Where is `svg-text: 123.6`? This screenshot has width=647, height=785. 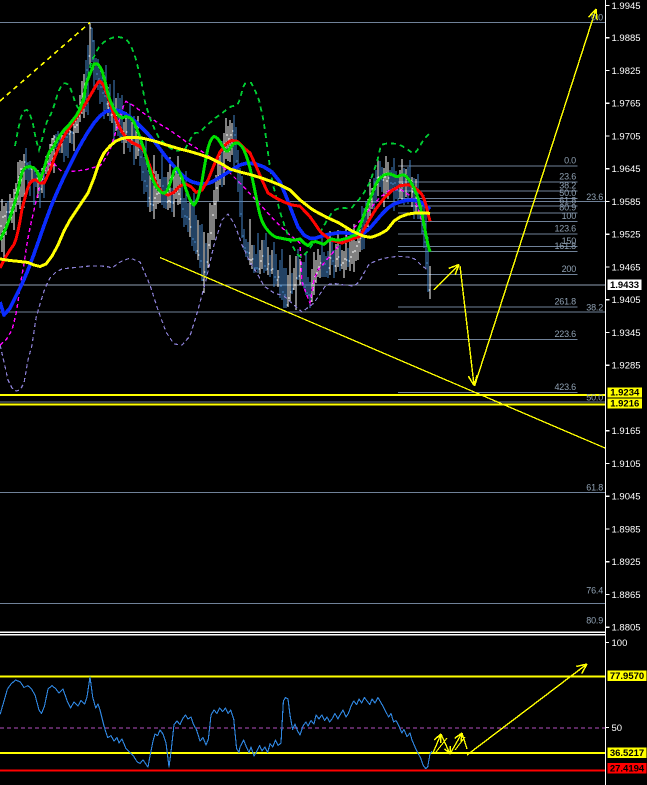 svg-text: 123.6 is located at coordinates (565, 229).